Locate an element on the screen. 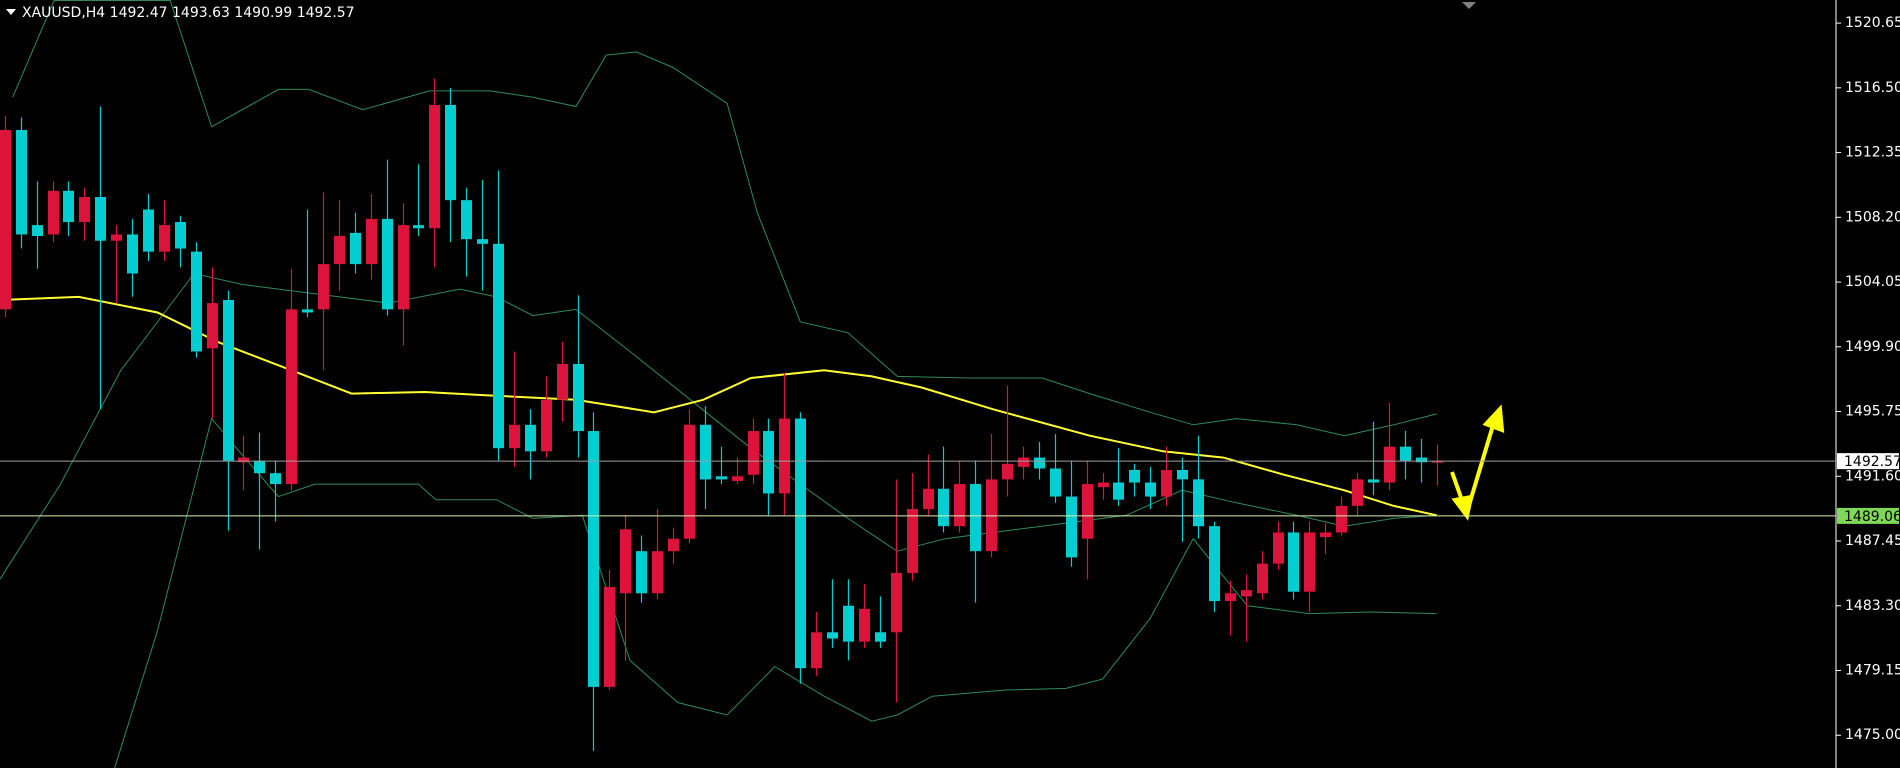 This screenshot has width=1900, height=768. y-tick-label: 1483.30 is located at coordinates (1872, 606).